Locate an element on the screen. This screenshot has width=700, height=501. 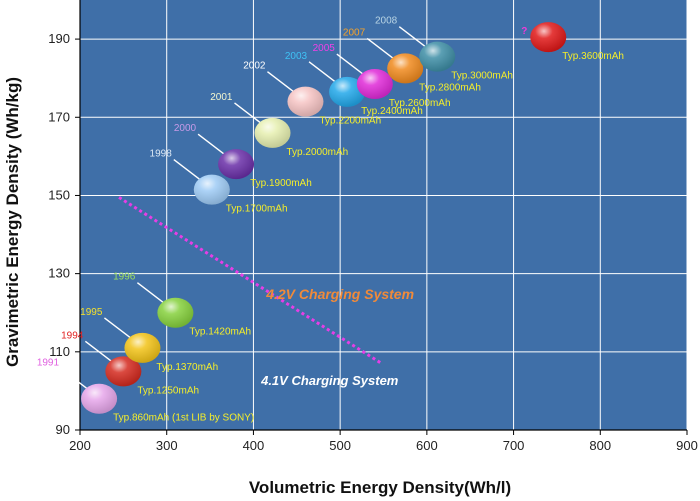
data-point: 1995 Typ.1370mAh is located at coordinates (149, 340).